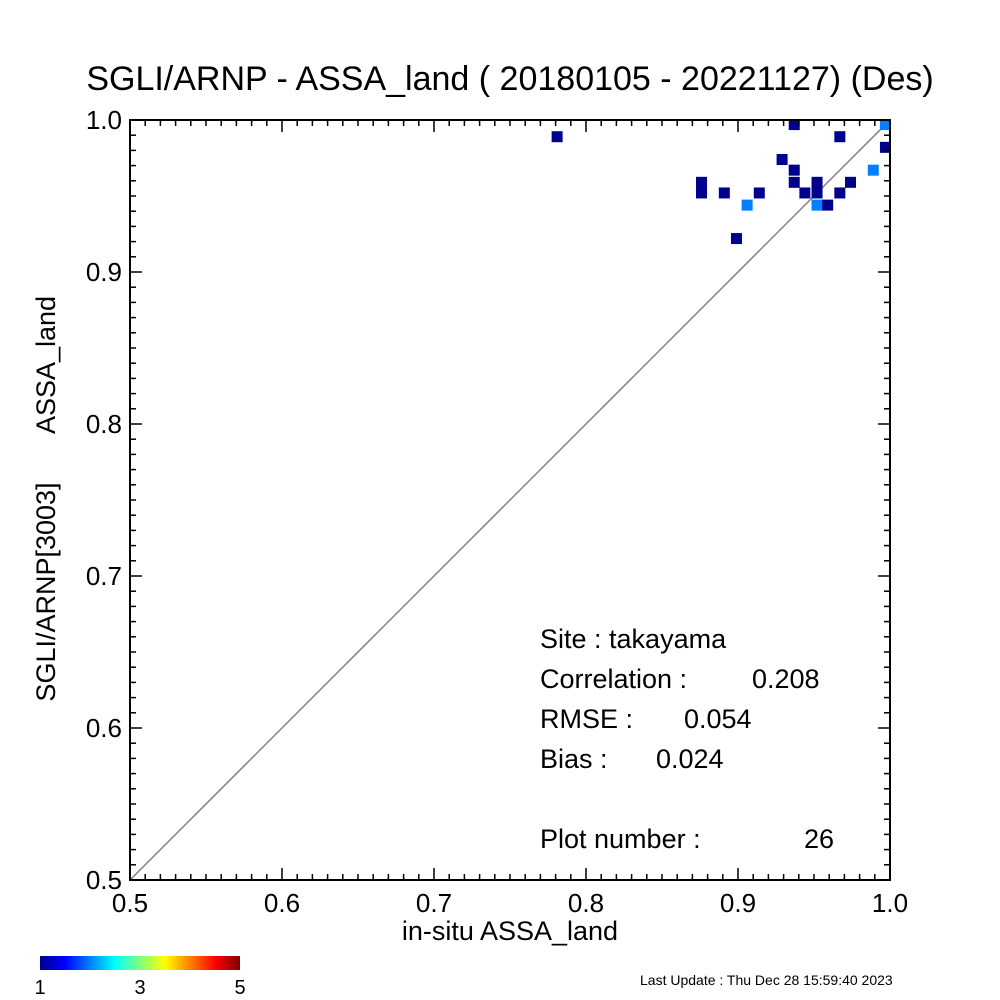  Describe the element at coordinates (786, 679) in the screenshot. I see `stat-correlation-value: 0.208` at that location.